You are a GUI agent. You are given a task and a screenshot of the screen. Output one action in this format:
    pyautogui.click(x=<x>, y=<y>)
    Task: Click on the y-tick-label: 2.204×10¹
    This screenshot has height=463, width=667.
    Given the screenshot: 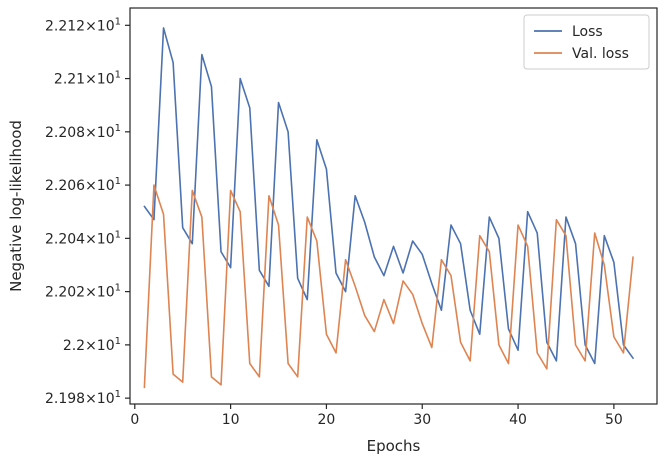 What is the action you would take?
    pyautogui.click(x=83, y=238)
    